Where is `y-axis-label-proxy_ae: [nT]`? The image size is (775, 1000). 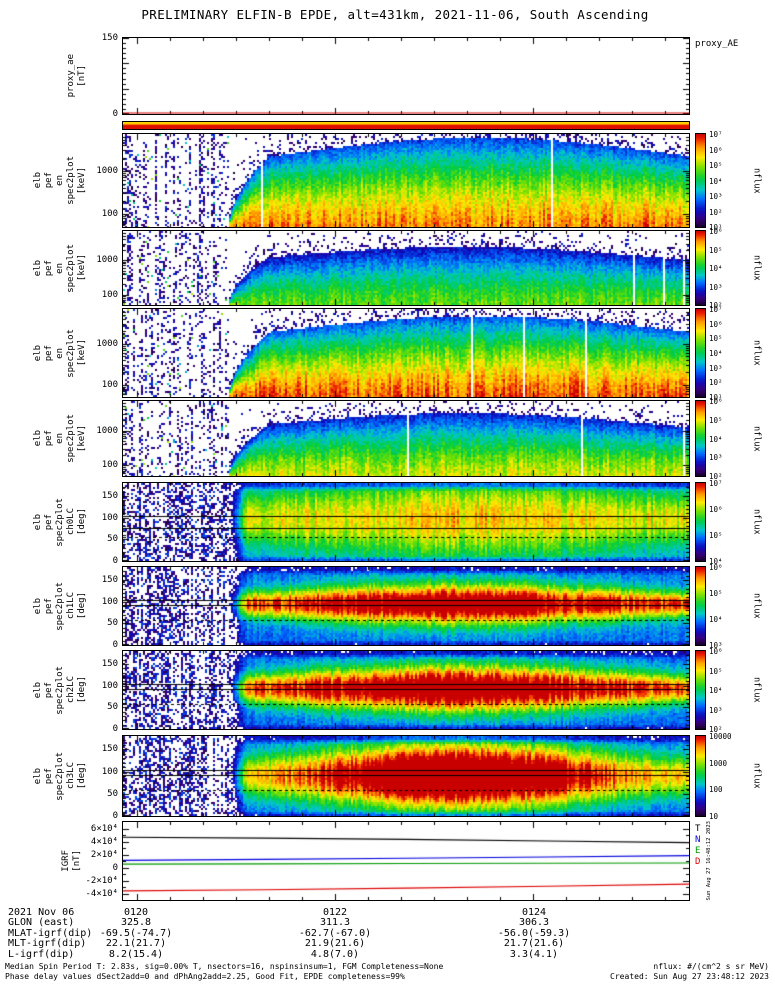 y-axis-label-proxy_ae: [nT] is located at coordinates (81, 76).